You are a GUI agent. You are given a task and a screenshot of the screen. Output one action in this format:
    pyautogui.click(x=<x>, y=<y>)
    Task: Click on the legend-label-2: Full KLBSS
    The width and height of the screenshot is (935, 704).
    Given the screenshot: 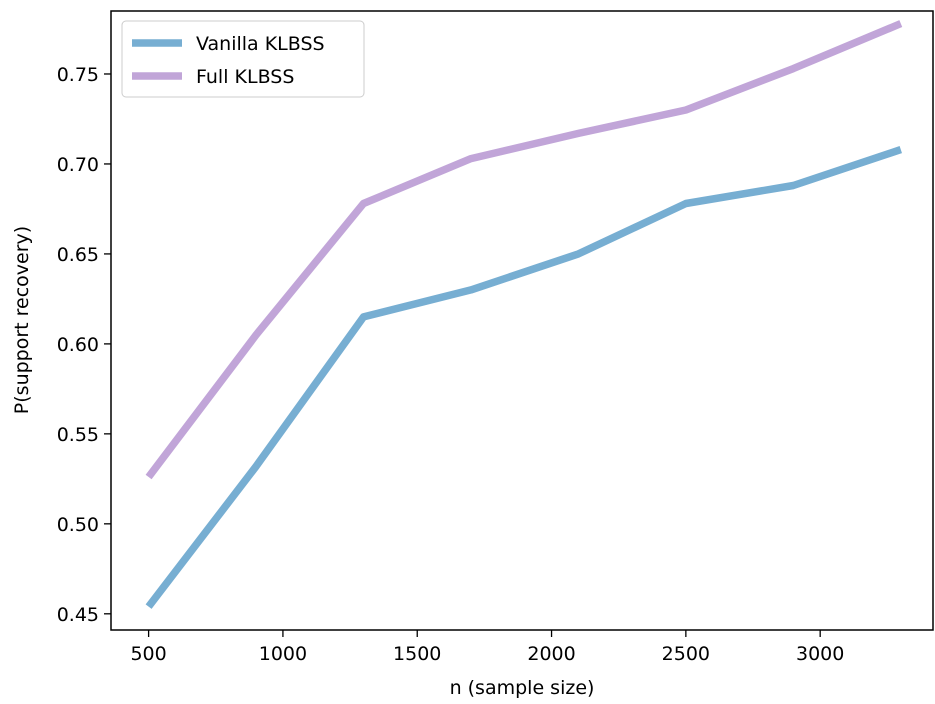 What is the action you would take?
    pyautogui.click(x=245, y=77)
    